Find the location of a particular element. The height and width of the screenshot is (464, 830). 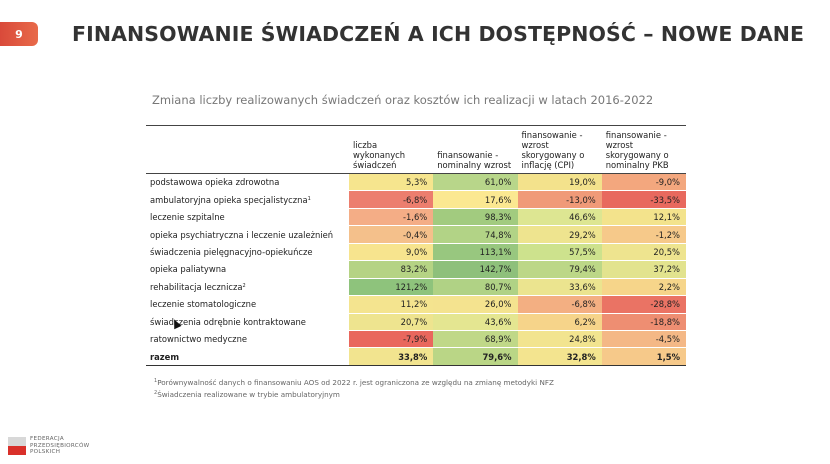

value-cell: 9,0% is located at coordinates (391, 252).